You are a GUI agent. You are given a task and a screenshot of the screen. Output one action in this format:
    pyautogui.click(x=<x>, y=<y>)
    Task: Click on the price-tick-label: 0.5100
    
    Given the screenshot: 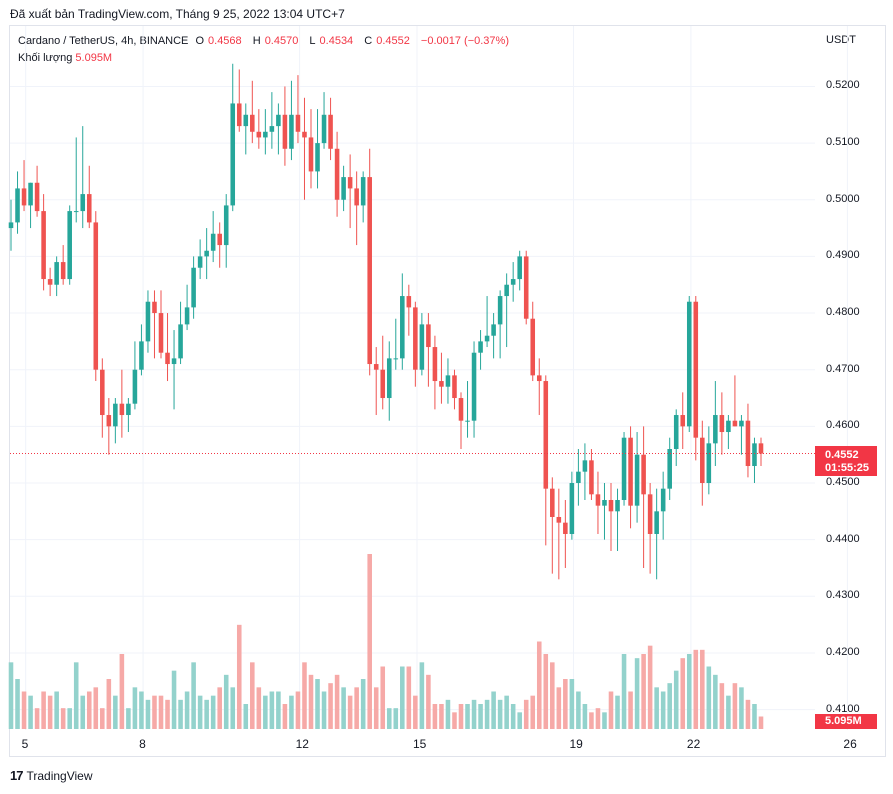 What is the action you would take?
    pyautogui.click(x=843, y=142)
    